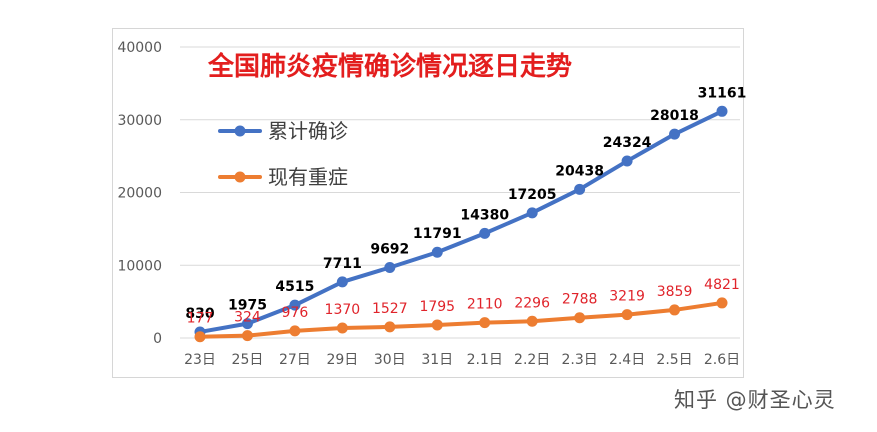  What do you see at coordinates (389, 249) in the screenshot?
I see `data-label-series-1: 9692` at bounding box center [389, 249].